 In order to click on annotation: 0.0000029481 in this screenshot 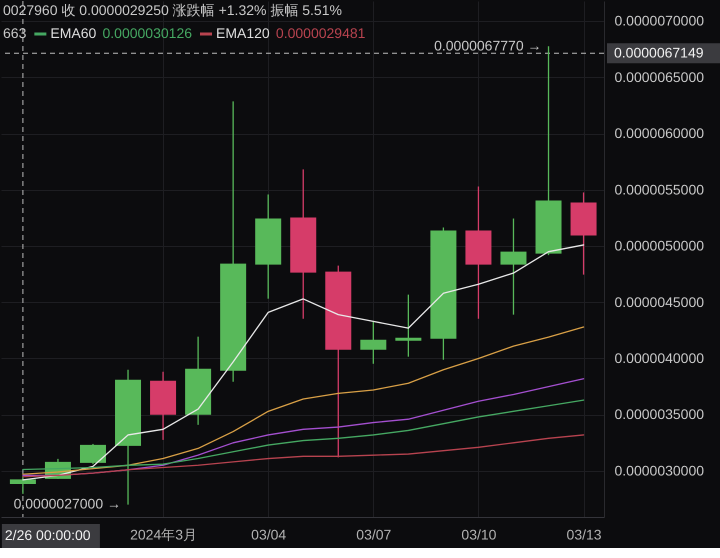, I will do `click(321, 33)`.